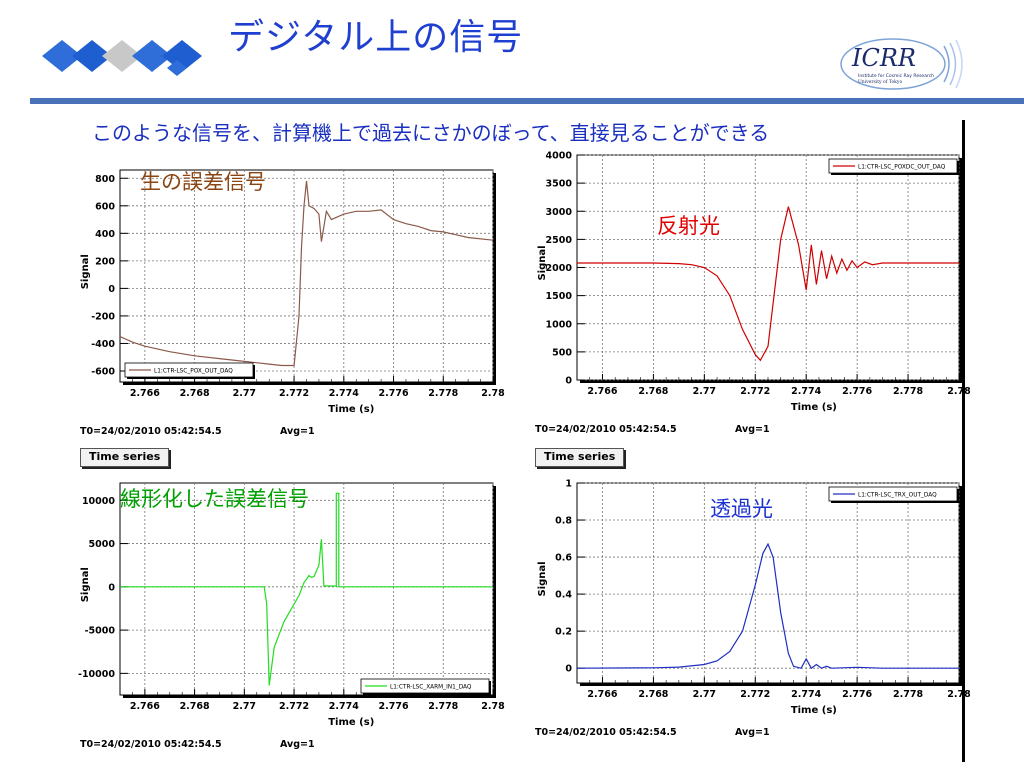  Describe the element at coordinates (559, 240) in the screenshot. I see `y-tick-label: 2500` at that location.